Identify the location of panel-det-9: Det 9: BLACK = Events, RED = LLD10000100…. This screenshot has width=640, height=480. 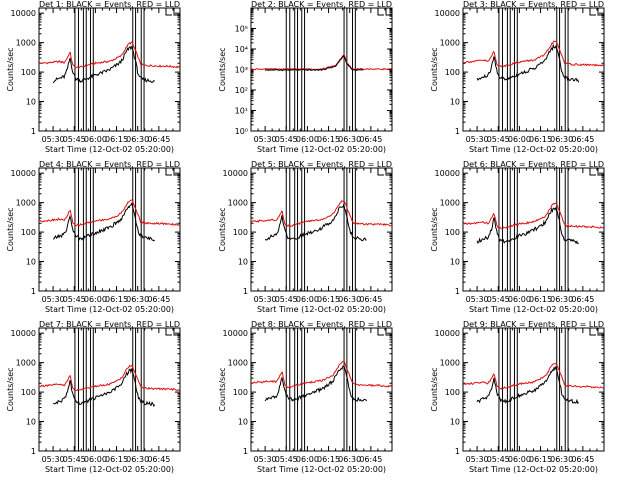
(517, 397).